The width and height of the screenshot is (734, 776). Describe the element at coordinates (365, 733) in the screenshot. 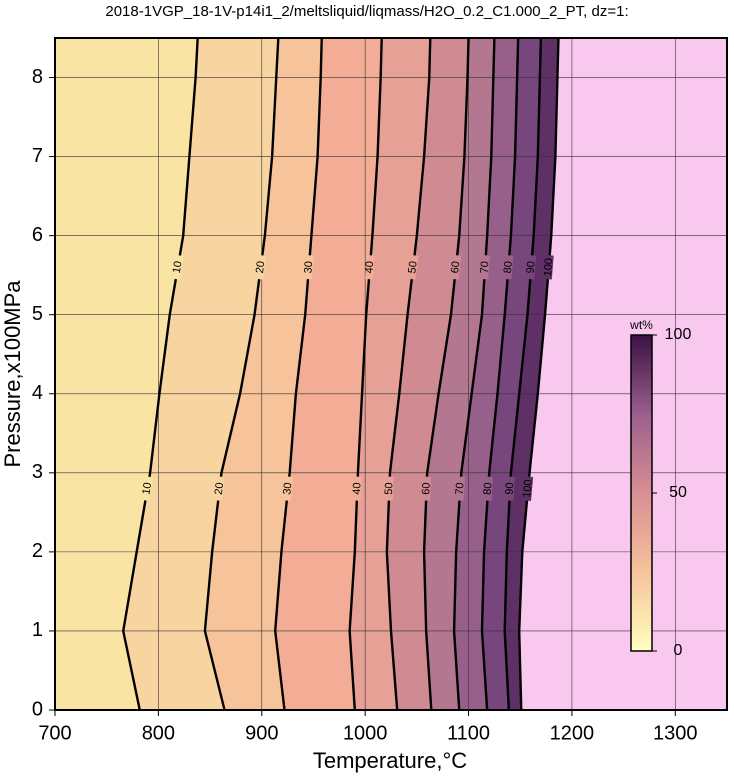

I see `x-tick-label: 1000` at that location.